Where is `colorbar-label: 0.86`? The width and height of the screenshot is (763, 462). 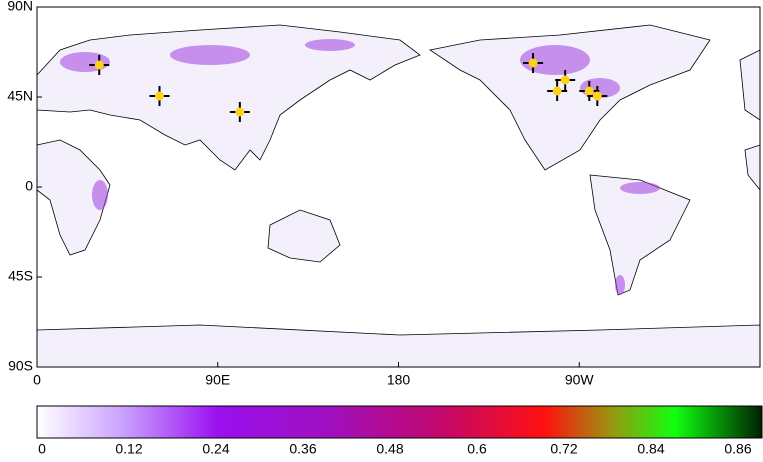 colorbar-label: 0.86 is located at coordinates (737, 449).